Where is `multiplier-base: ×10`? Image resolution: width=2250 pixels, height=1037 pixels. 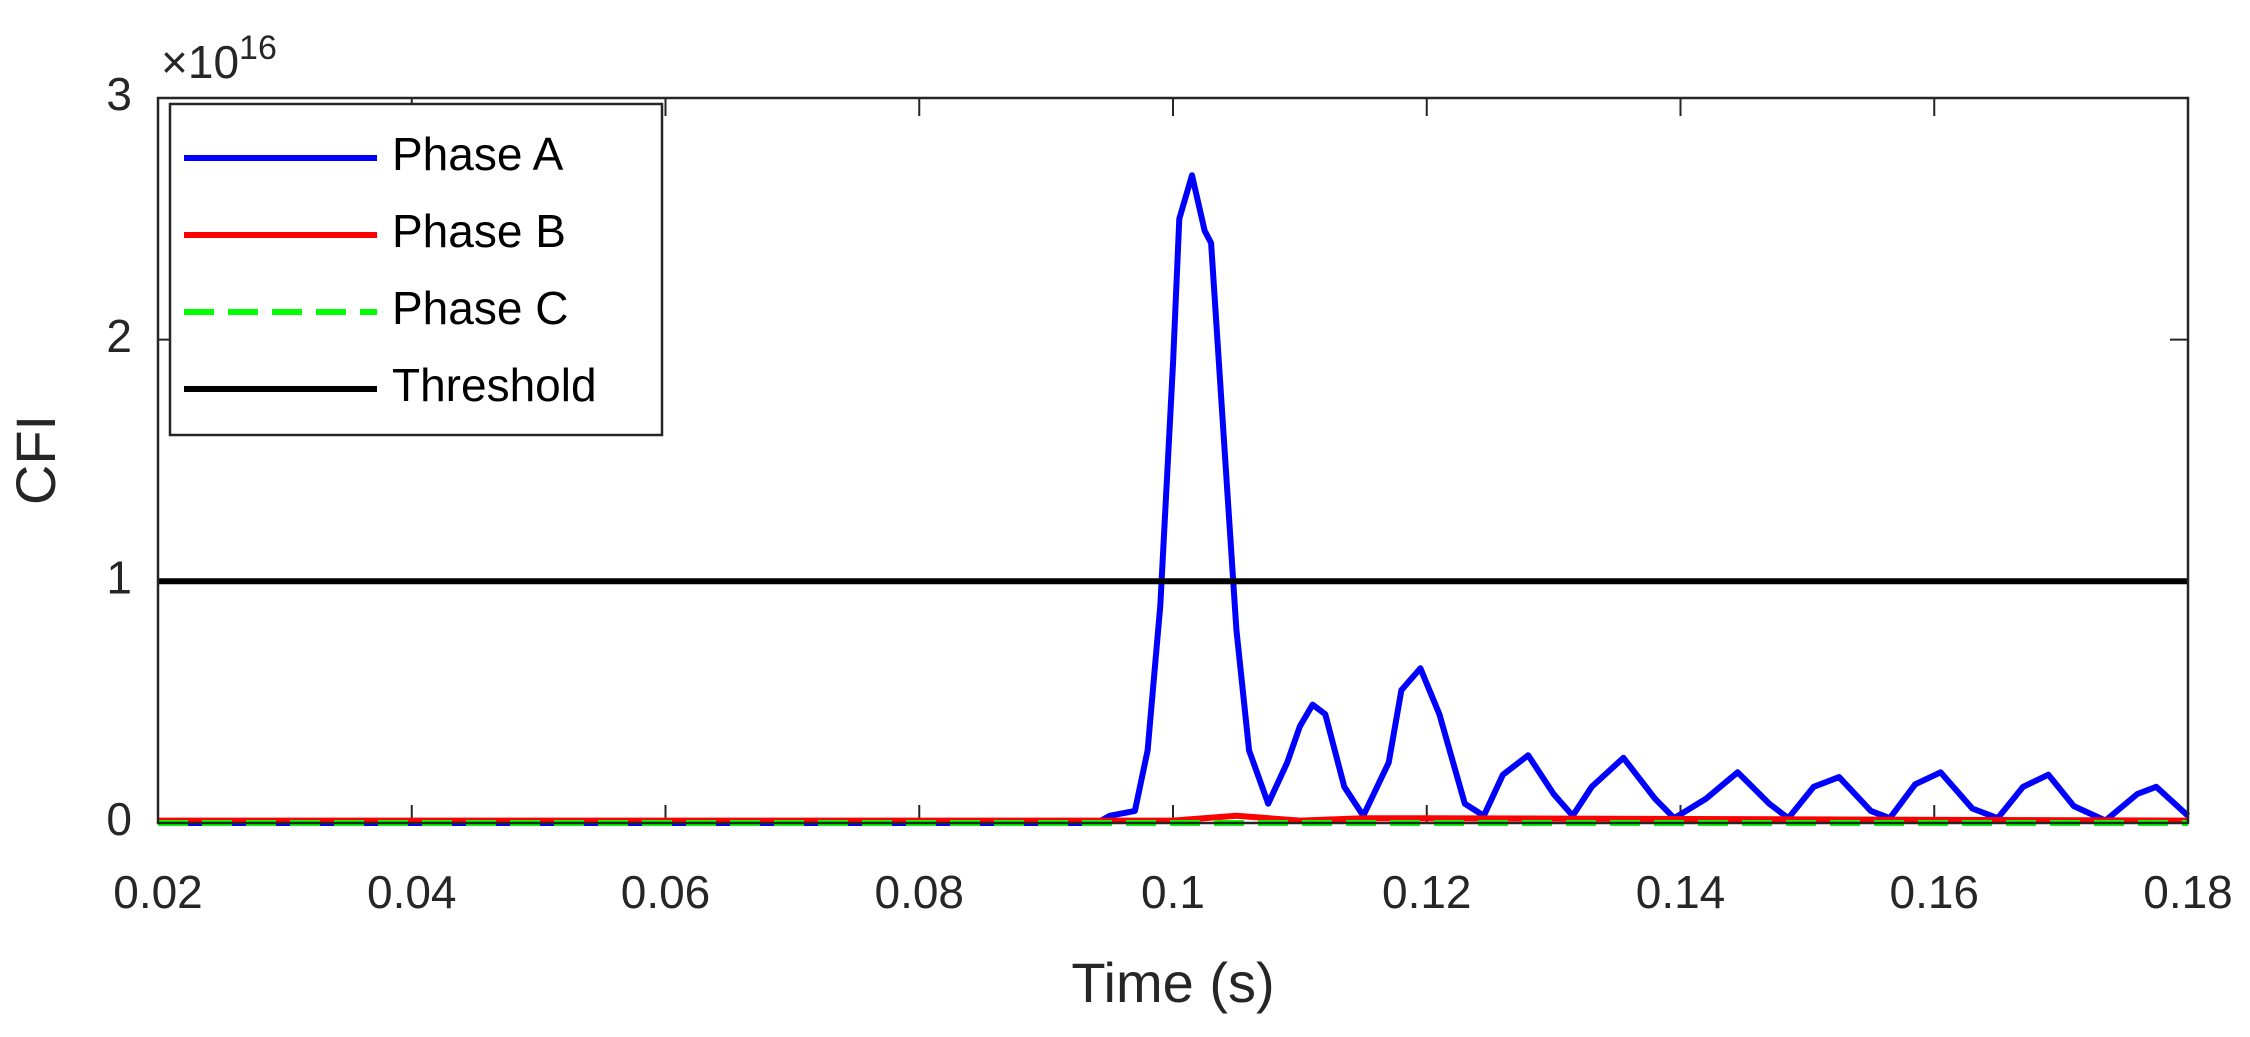 multiplier-base: ×10 is located at coordinates (200, 62).